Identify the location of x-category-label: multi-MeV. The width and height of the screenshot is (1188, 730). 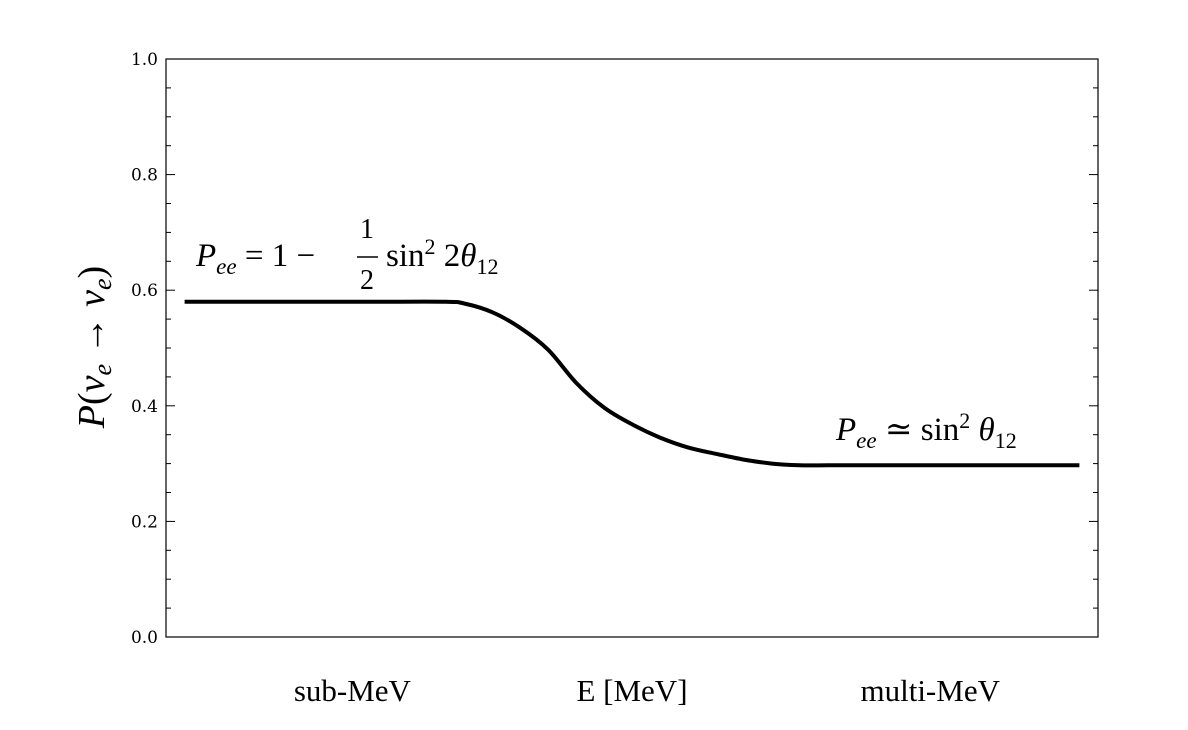
(930, 690).